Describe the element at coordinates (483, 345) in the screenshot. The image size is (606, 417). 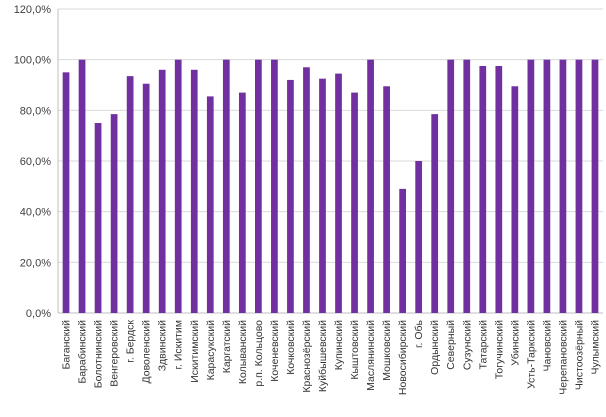
I see `x-tick-label: Татарский` at that location.